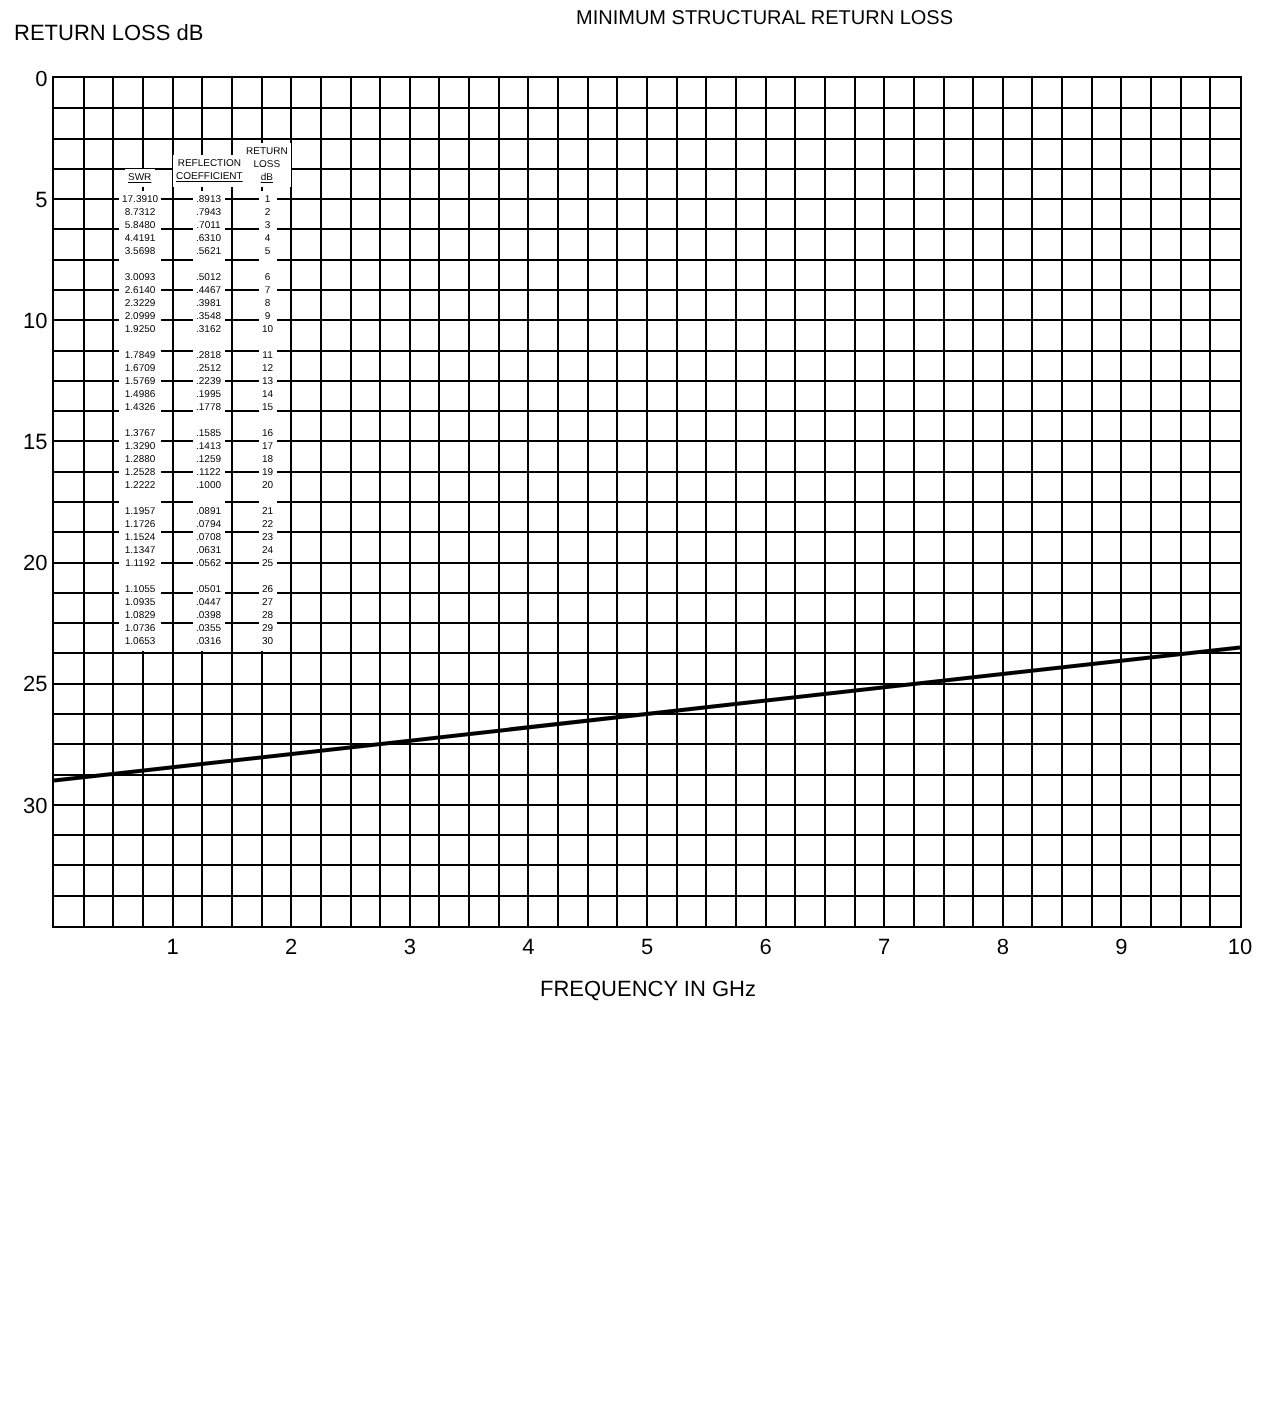  What do you see at coordinates (765, 19) in the screenshot?
I see `chart-title: MINIMUM STRUCTURAL RETURN LOSS` at bounding box center [765, 19].